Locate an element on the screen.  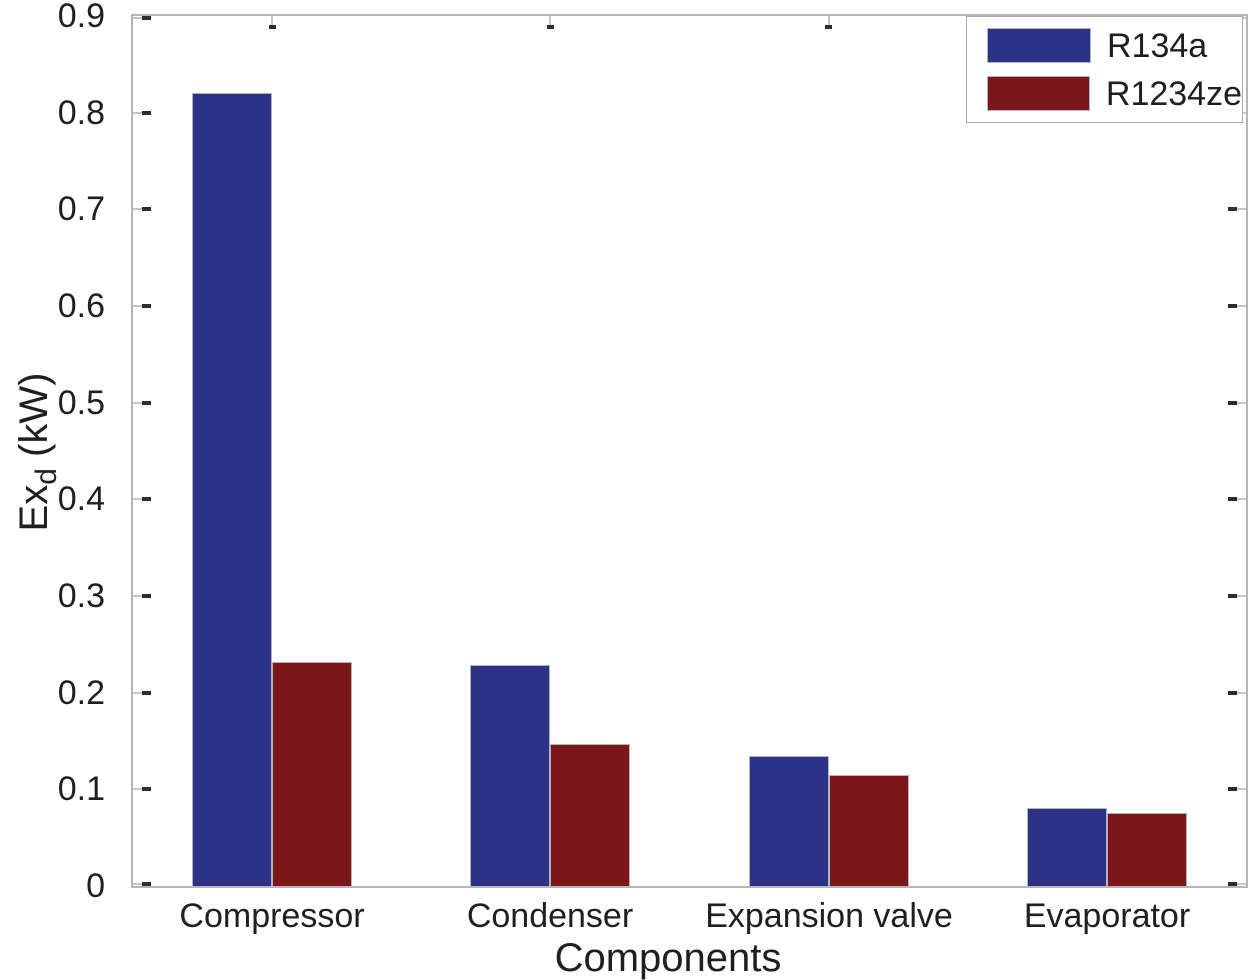
y-axis-tick-label-0p1: 0.1 is located at coordinates (81, 789).